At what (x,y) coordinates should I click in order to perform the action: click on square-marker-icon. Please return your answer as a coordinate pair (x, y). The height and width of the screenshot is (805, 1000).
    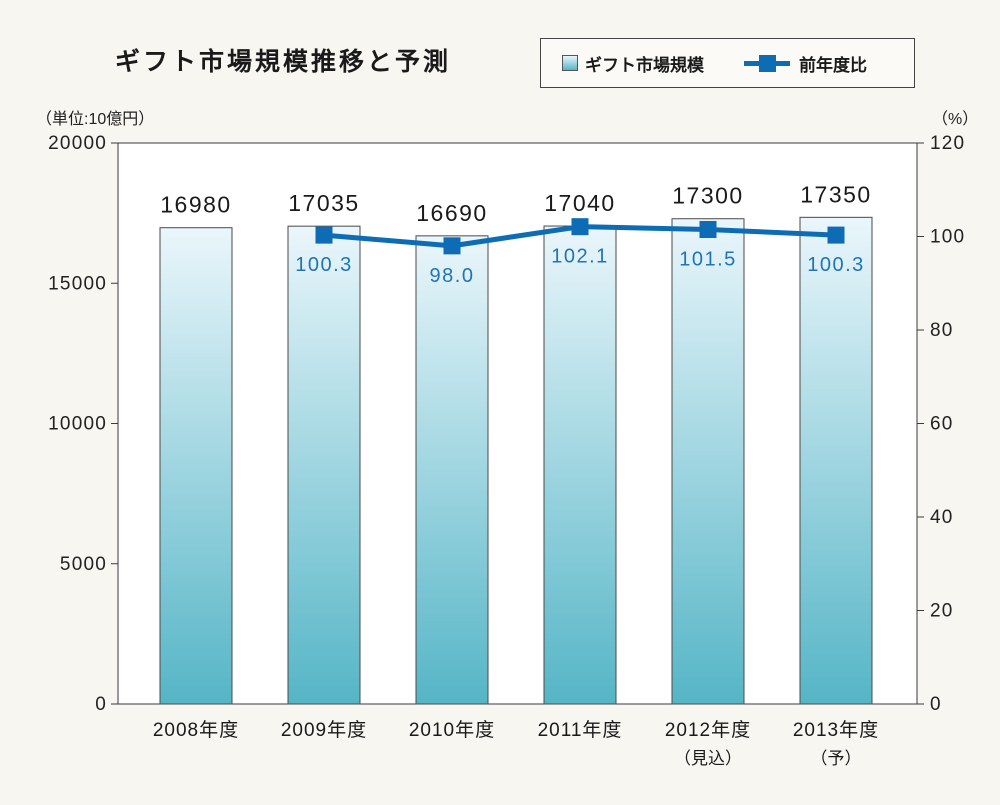
    Looking at the image, I should click on (767, 63).